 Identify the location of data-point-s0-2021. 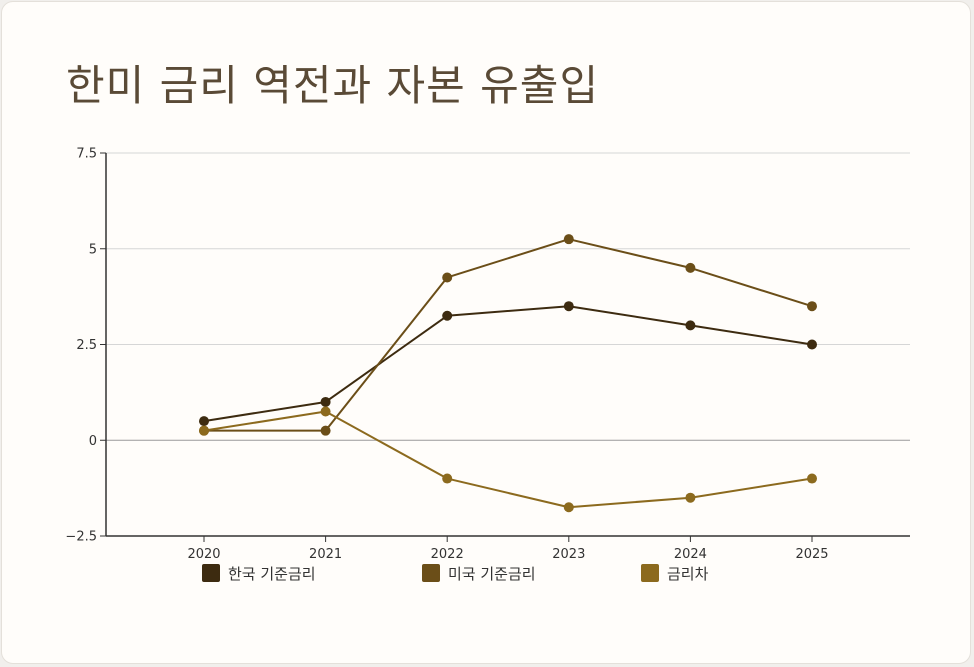
(325, 401).